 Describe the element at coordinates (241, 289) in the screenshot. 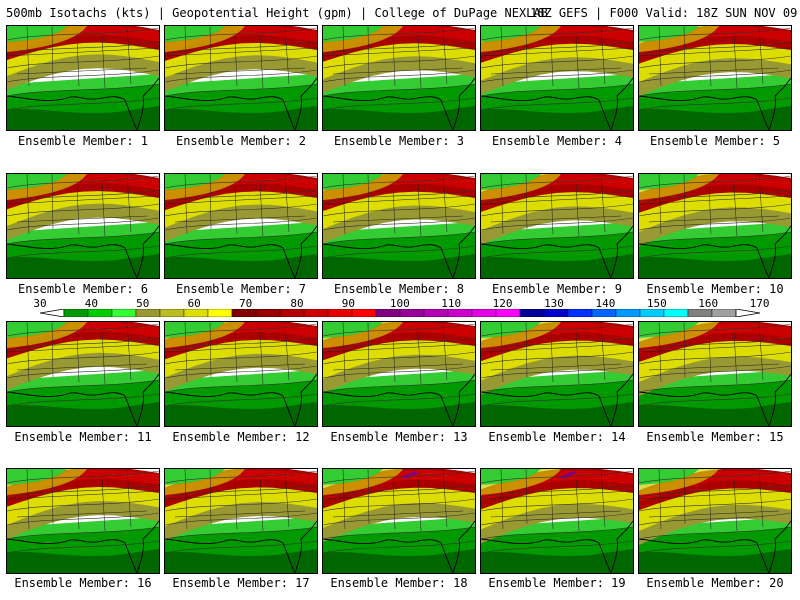

I see `ensemble-member-label: Ensemble Member: 7` at that location.